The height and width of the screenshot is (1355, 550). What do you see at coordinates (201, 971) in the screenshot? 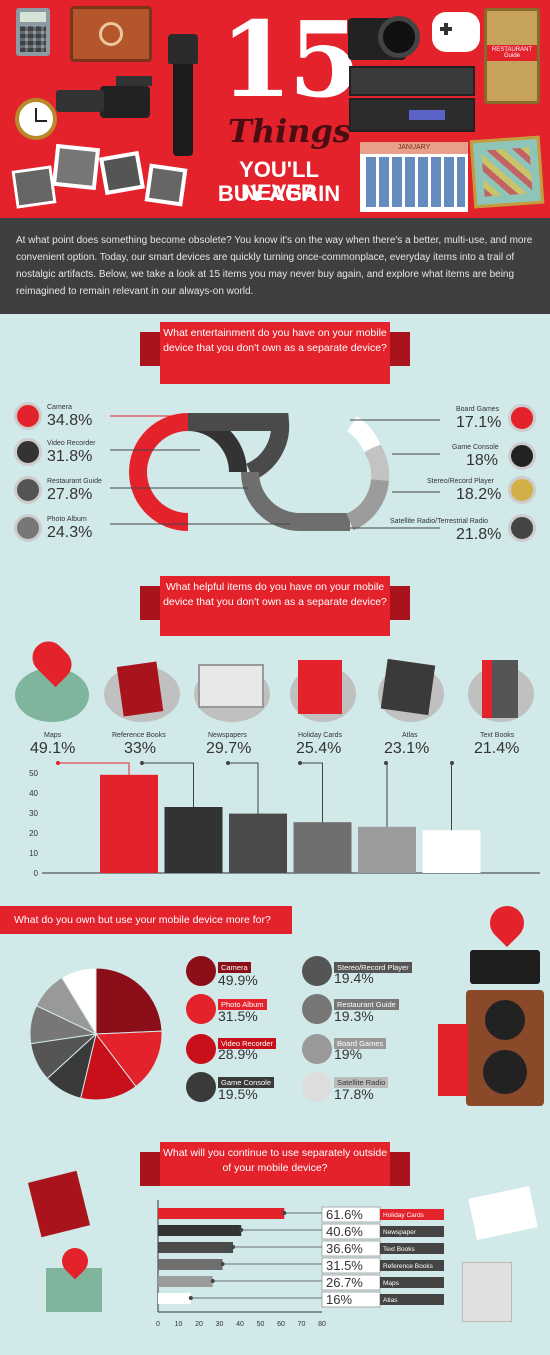
I see `pie-camera-icon` at bounding box center [201, 971].